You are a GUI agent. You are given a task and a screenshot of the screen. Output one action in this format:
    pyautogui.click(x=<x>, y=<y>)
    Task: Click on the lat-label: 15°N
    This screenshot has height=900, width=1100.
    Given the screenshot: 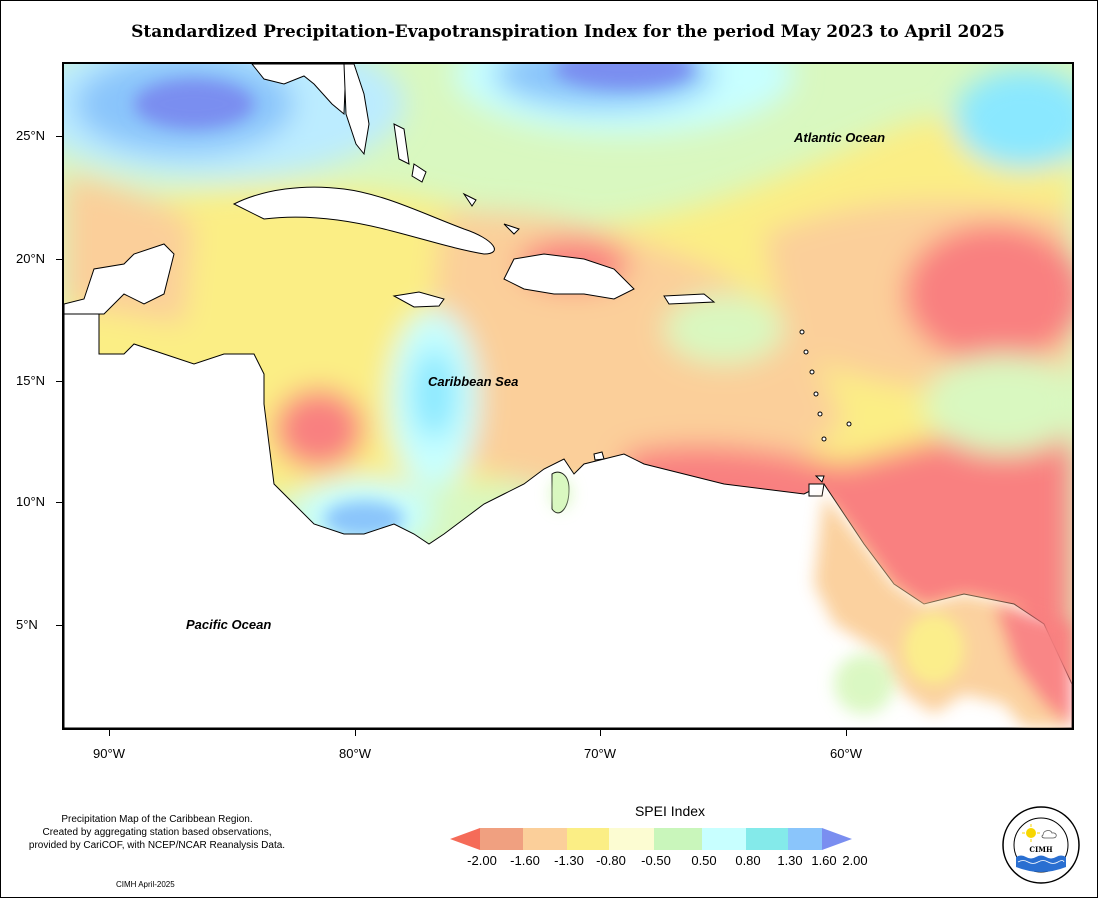 What is the action you would take?
    pyautogui.click(x=31, y=380)
    